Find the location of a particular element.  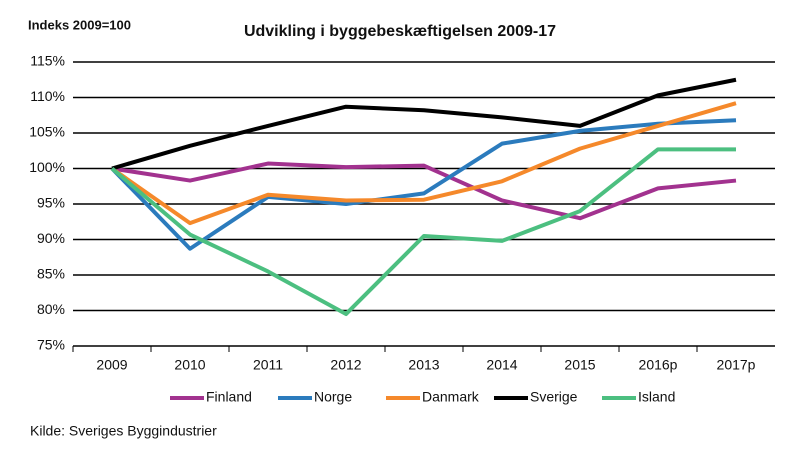

series-line is located at coordinates (424, 191).